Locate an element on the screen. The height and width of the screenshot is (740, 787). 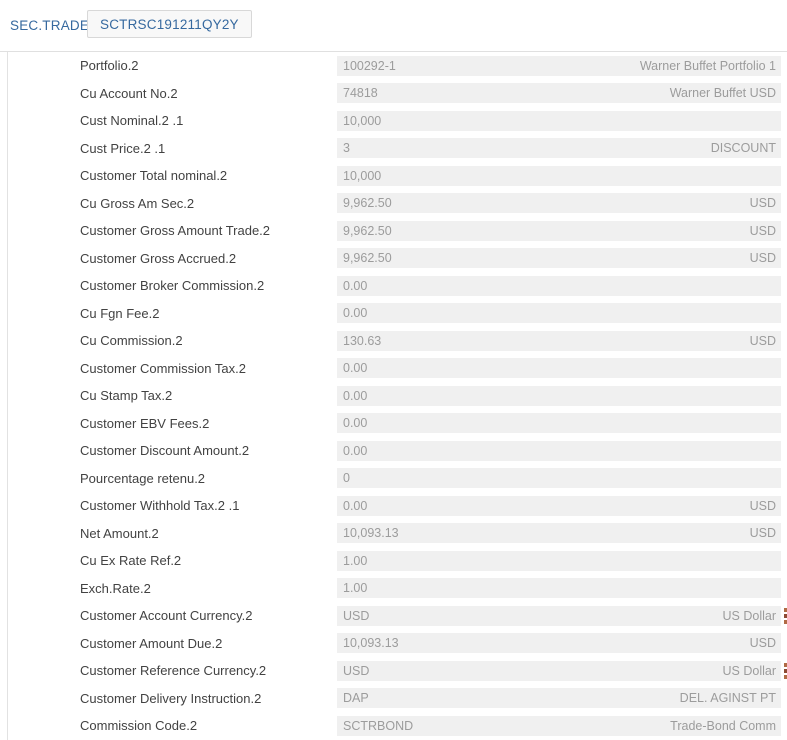
field-row: Customer Broker Commission.2 0.00 is located at coordinates (397, 286).